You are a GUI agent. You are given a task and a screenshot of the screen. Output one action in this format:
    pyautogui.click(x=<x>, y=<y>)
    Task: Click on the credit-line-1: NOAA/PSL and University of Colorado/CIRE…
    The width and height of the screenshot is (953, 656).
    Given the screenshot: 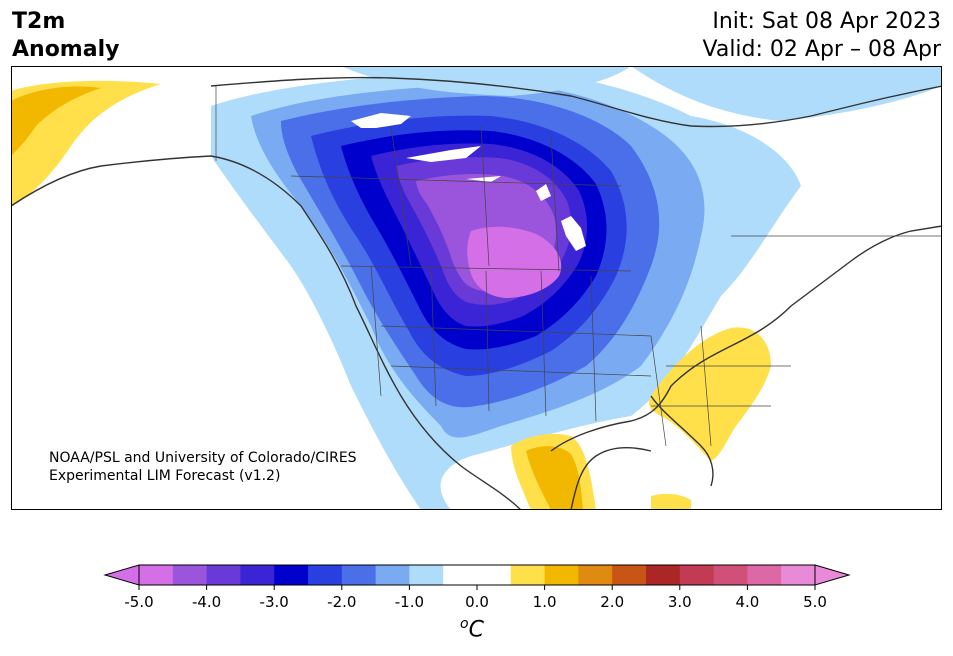 What is the action you would take?
    pyautogui.click(x=203, y=458)
    